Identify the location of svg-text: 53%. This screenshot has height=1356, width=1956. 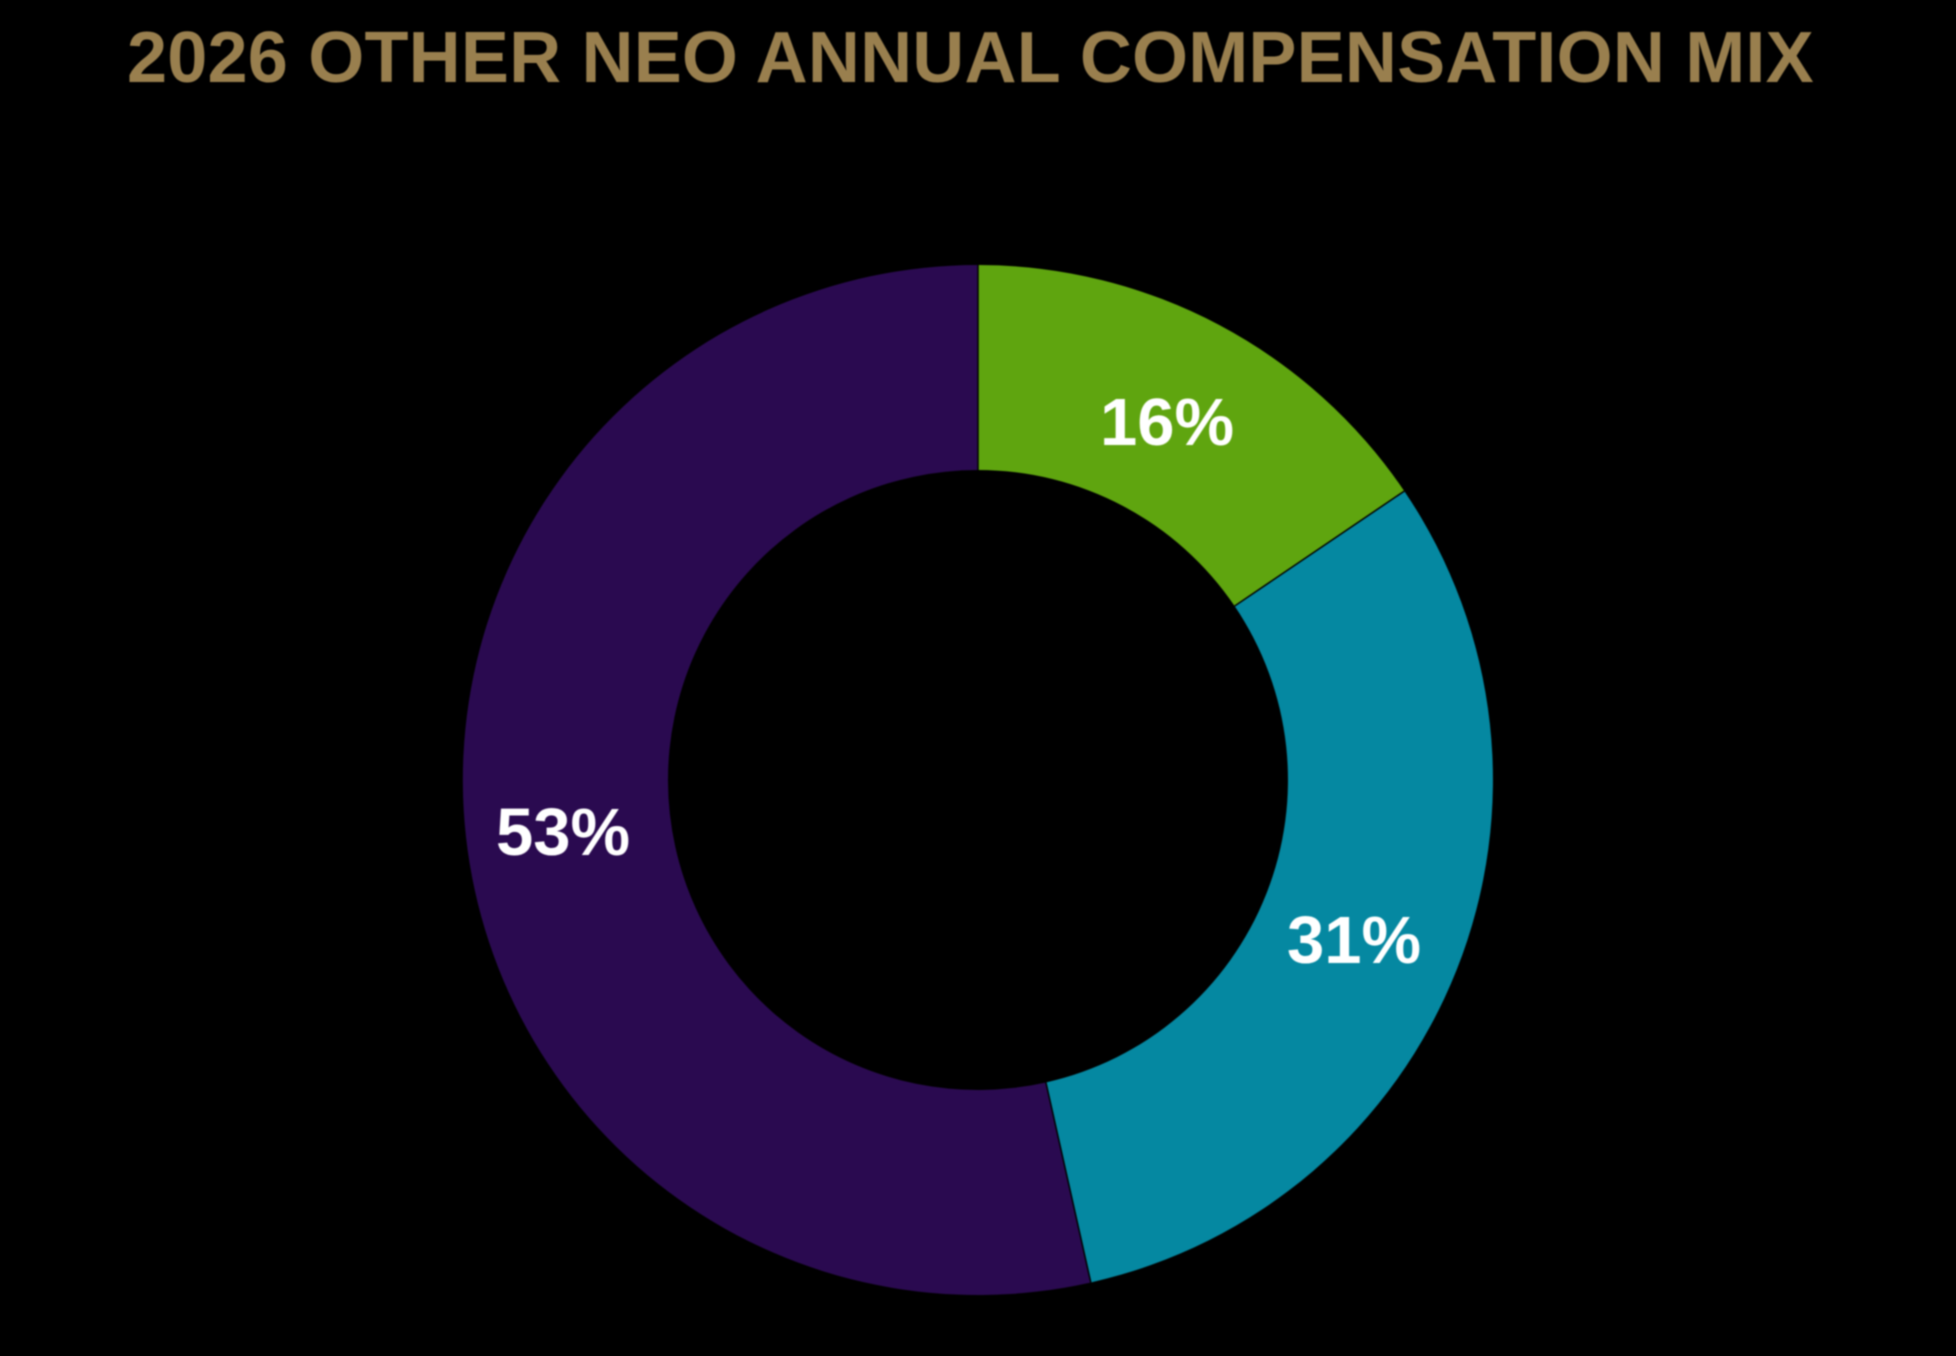
(563, 832).